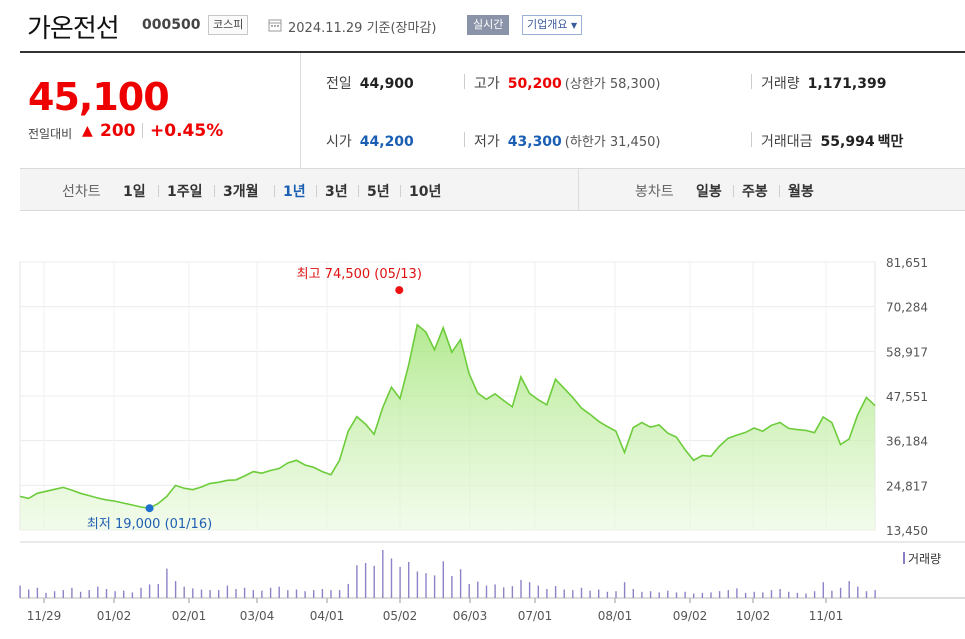  I want to click on y-tick-label: 47,551, so click(907, 397).